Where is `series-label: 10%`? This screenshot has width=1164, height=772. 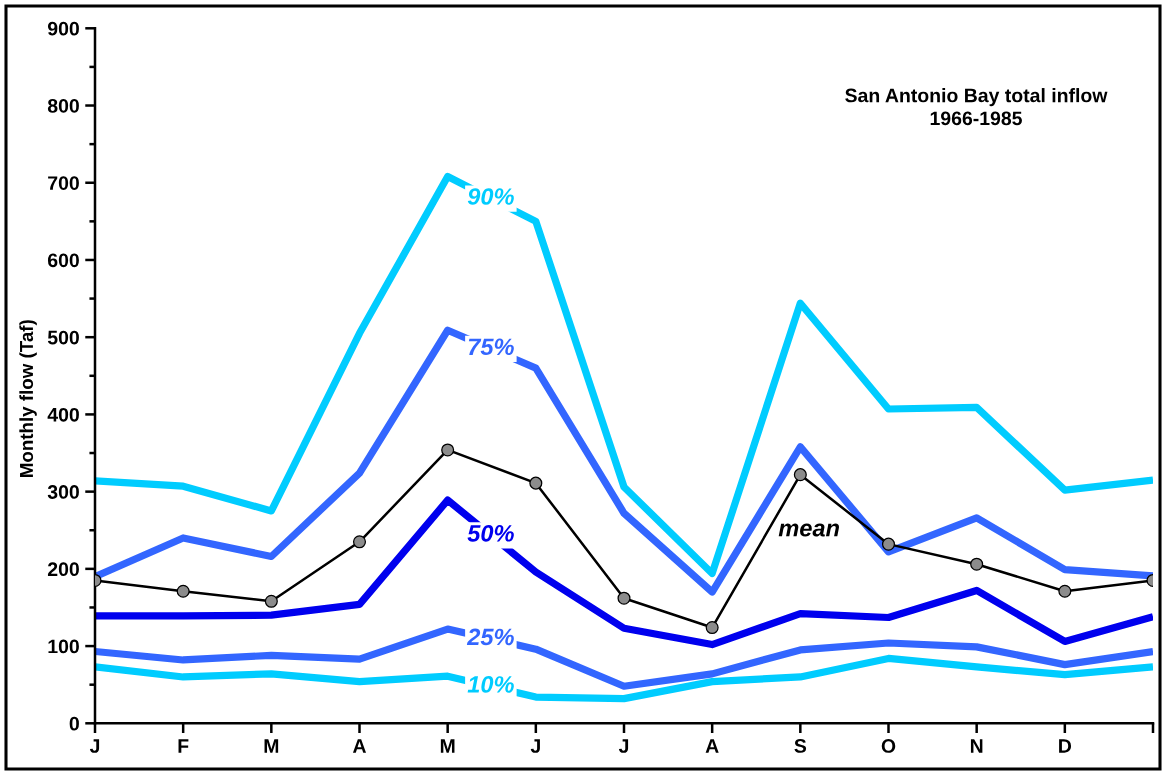 series-label: 10% is located at coordinates (490, 684).